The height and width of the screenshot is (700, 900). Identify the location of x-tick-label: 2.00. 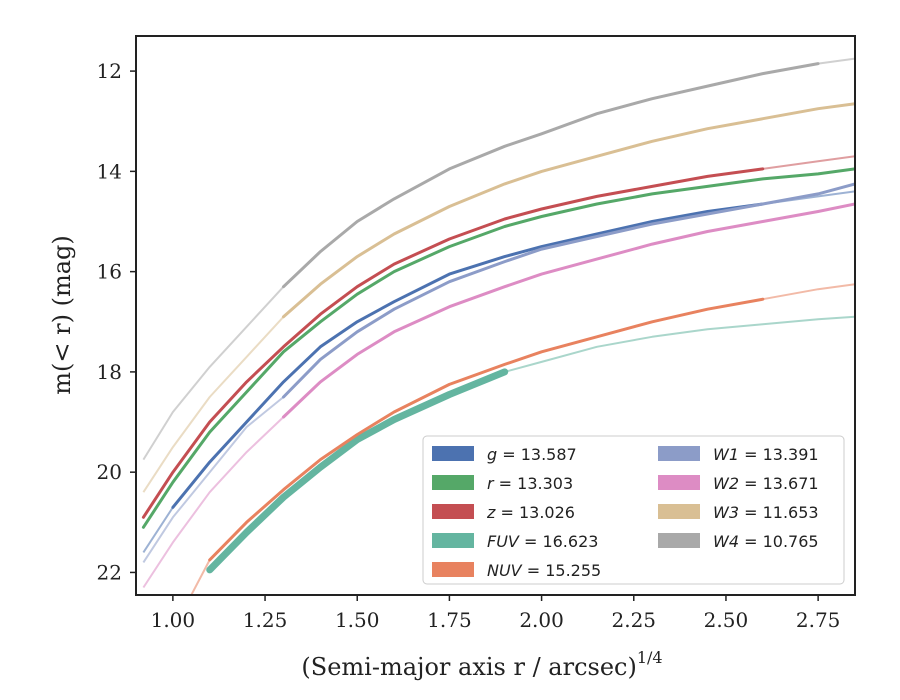
(541, 620).